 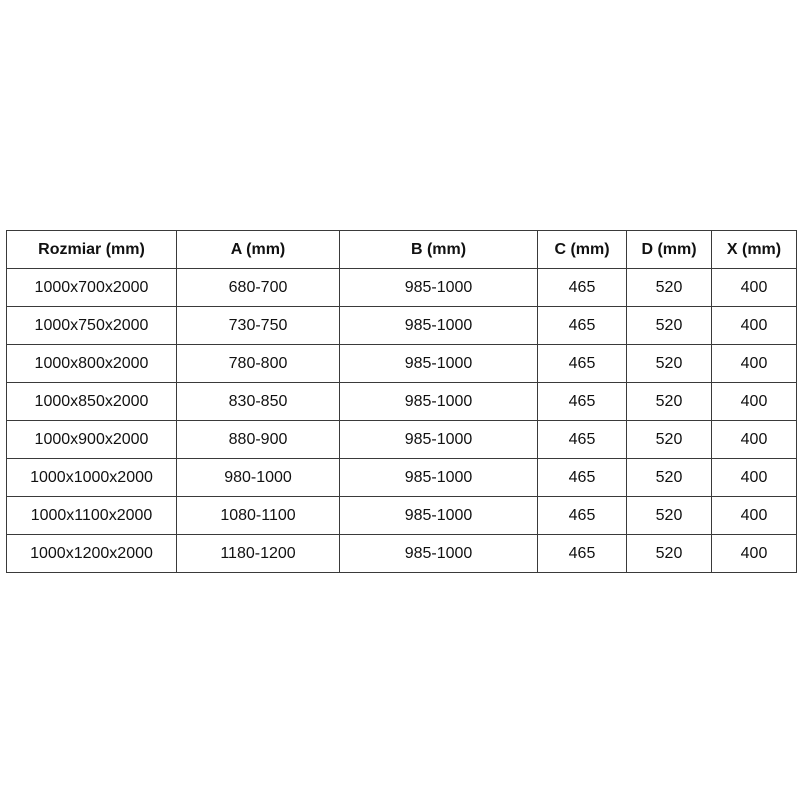 I want to click on cell-size: 1000x1100x2000, so click(x=91, y=515).